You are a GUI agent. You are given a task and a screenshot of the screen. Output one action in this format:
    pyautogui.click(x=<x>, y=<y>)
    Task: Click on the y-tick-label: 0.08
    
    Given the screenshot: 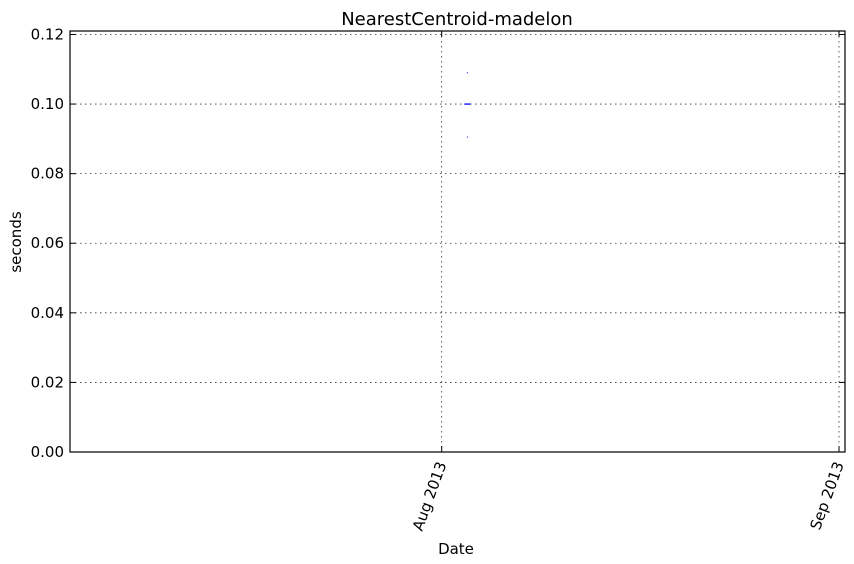 What is the action you would take?
    pyautogui.click(x=47, y=174)
    